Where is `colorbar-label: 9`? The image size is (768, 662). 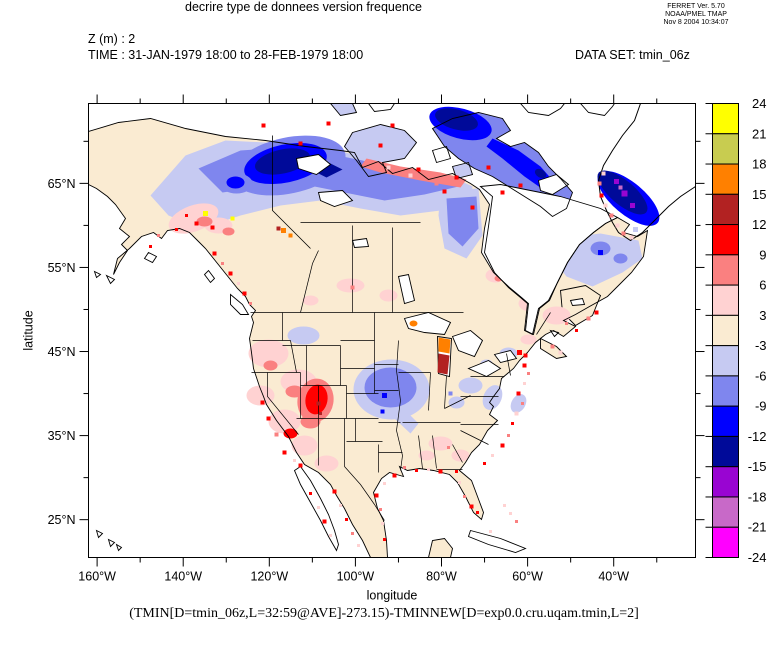 colorbar-label: 9 is located at coordinates (762, 254).